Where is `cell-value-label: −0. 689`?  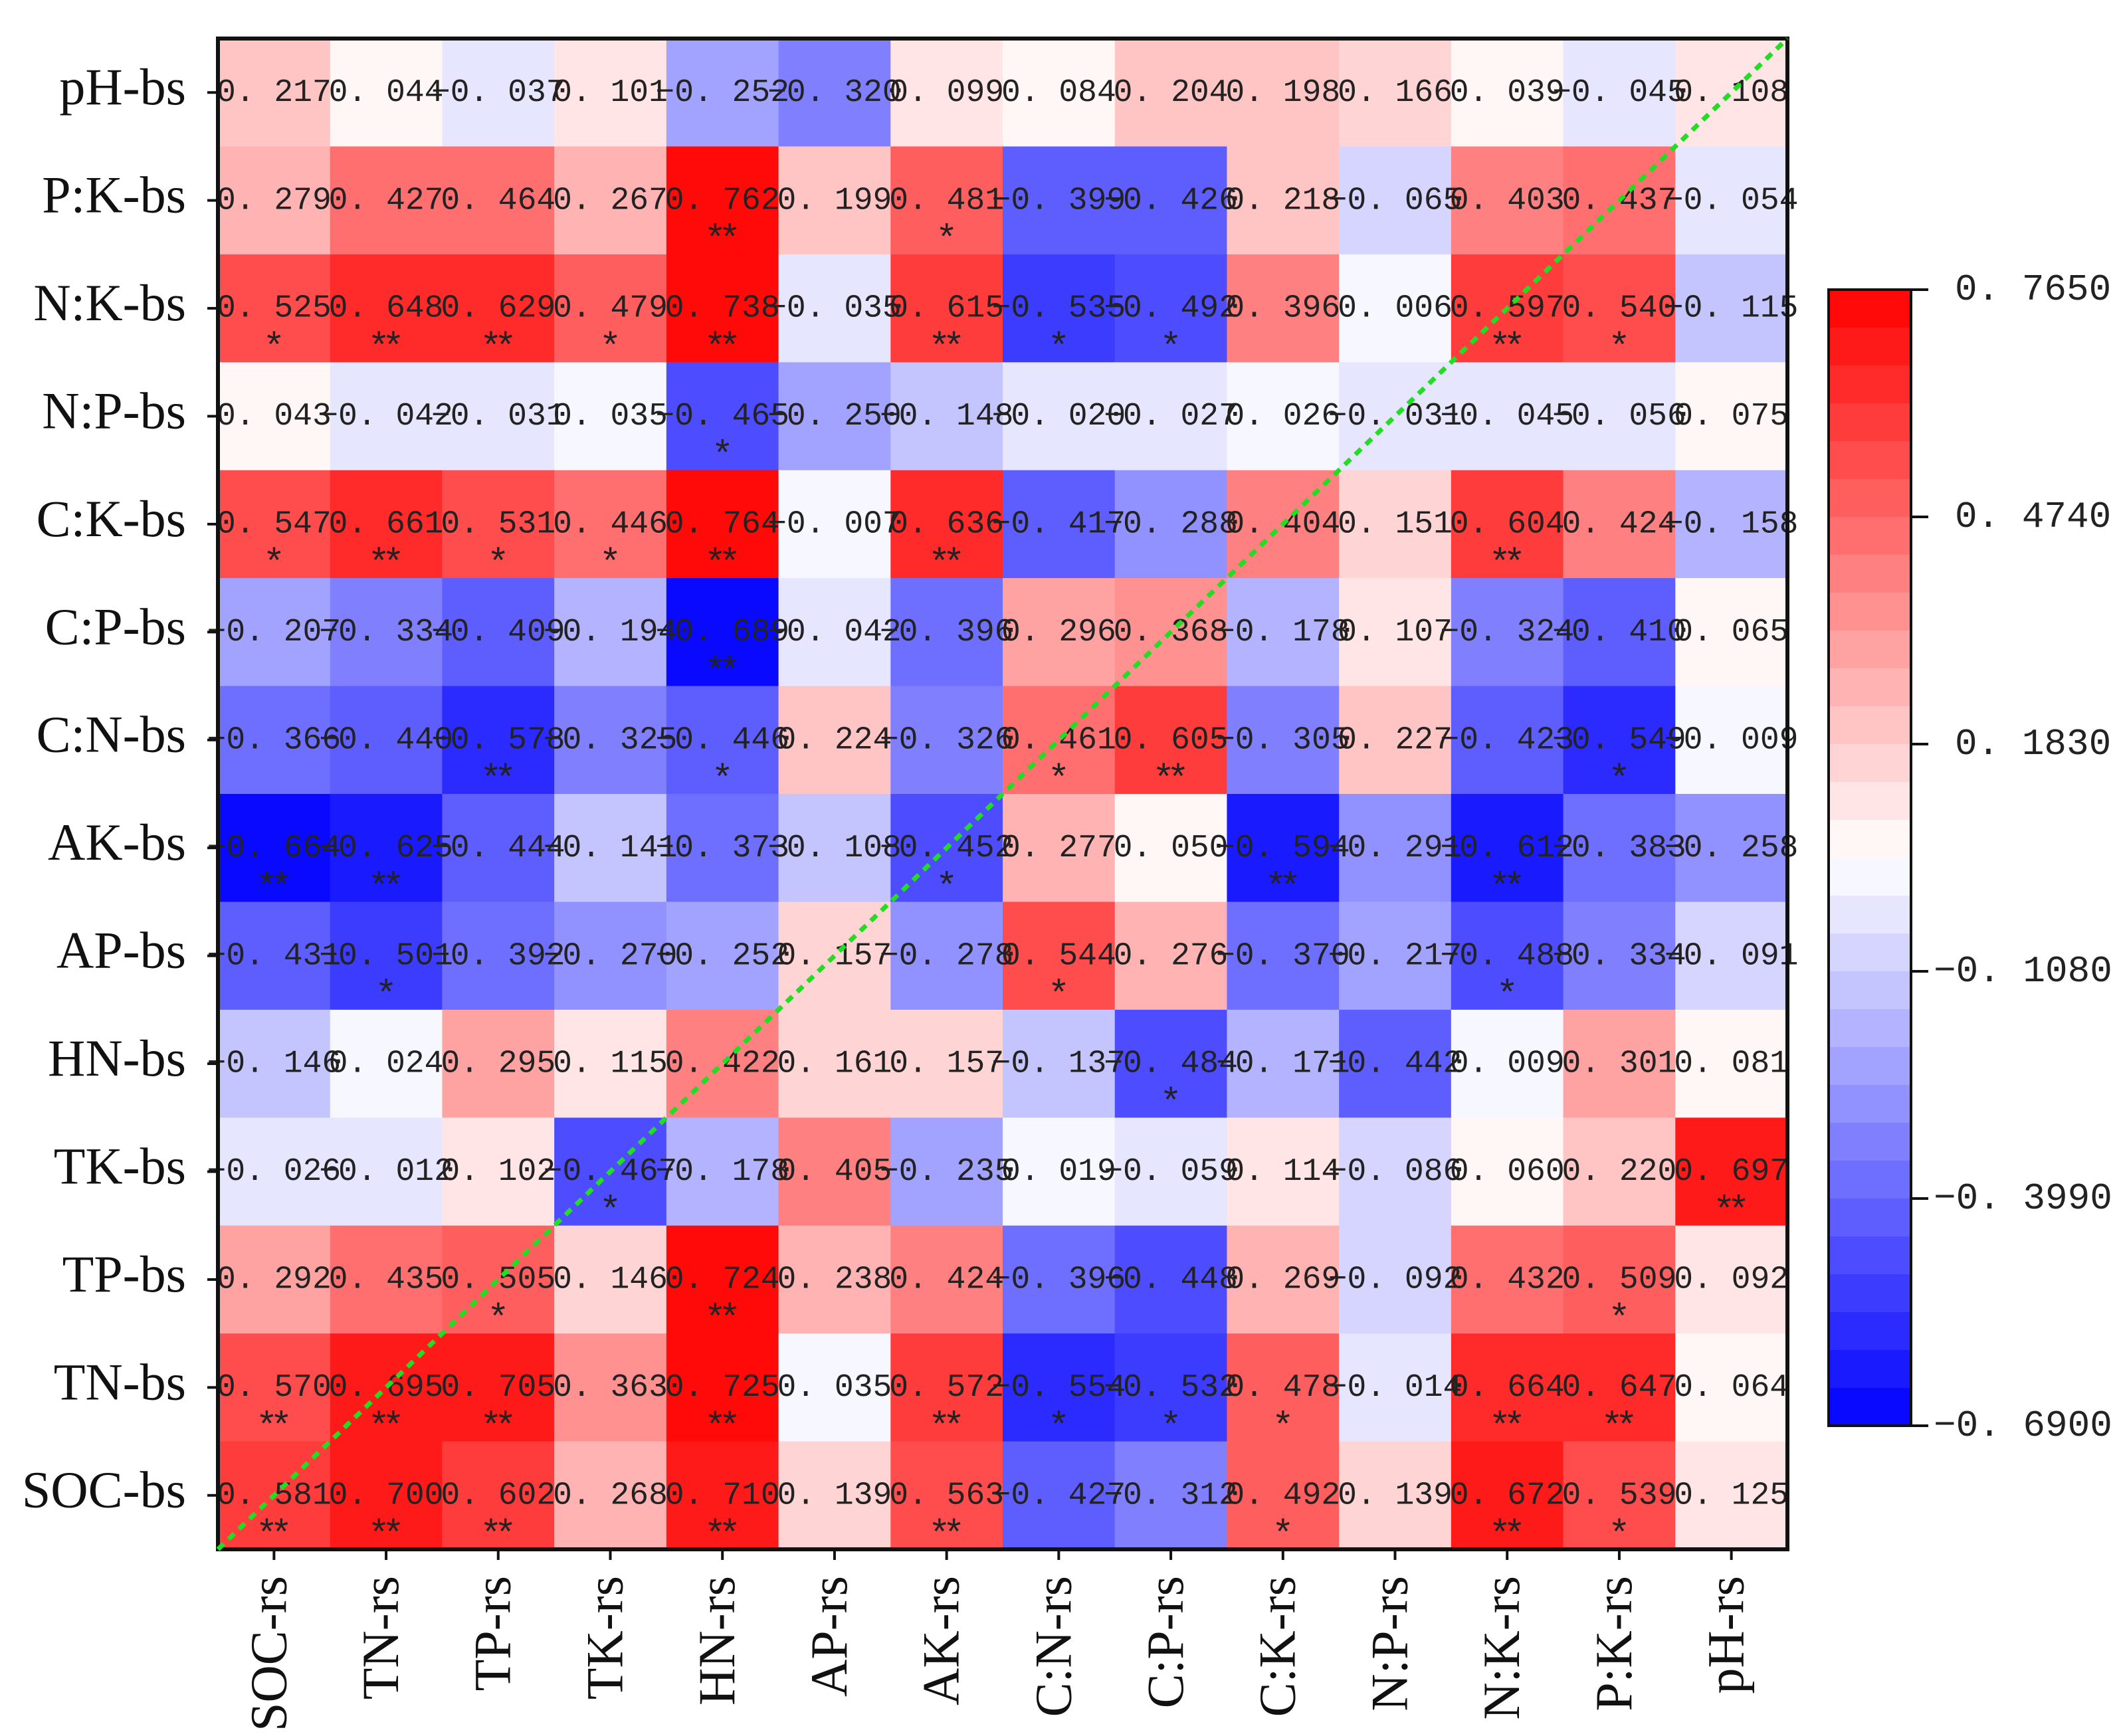 cell-value-label: −0. 689 is located at coordinates (722, 633).